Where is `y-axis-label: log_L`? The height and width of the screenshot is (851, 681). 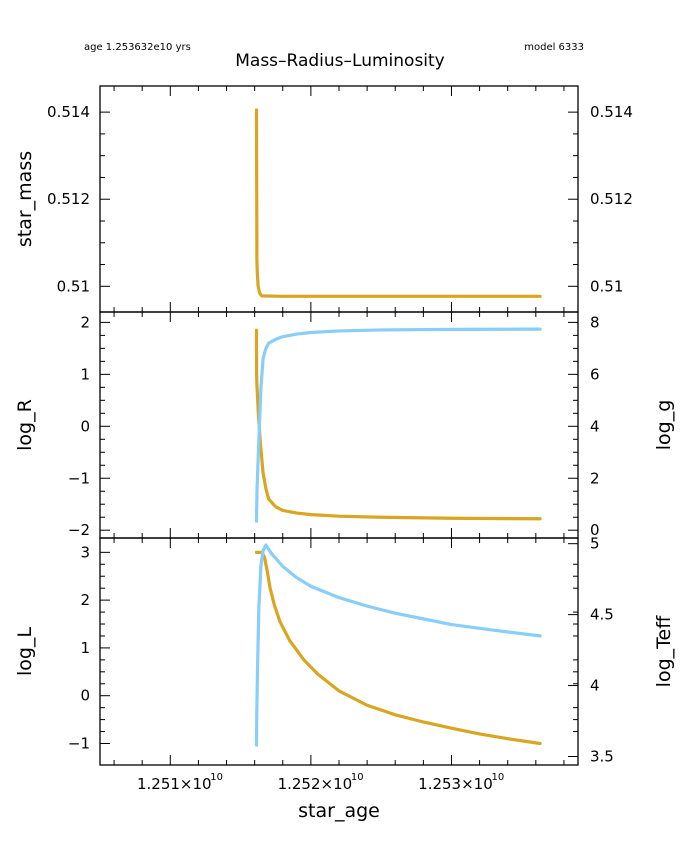 y-axis-label: log_L is located at coordinates (25, 651).